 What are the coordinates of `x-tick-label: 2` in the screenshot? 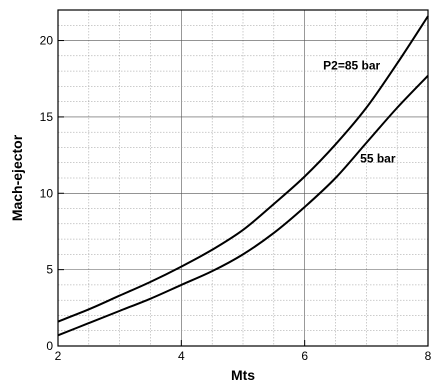 It's located at (58, 356).